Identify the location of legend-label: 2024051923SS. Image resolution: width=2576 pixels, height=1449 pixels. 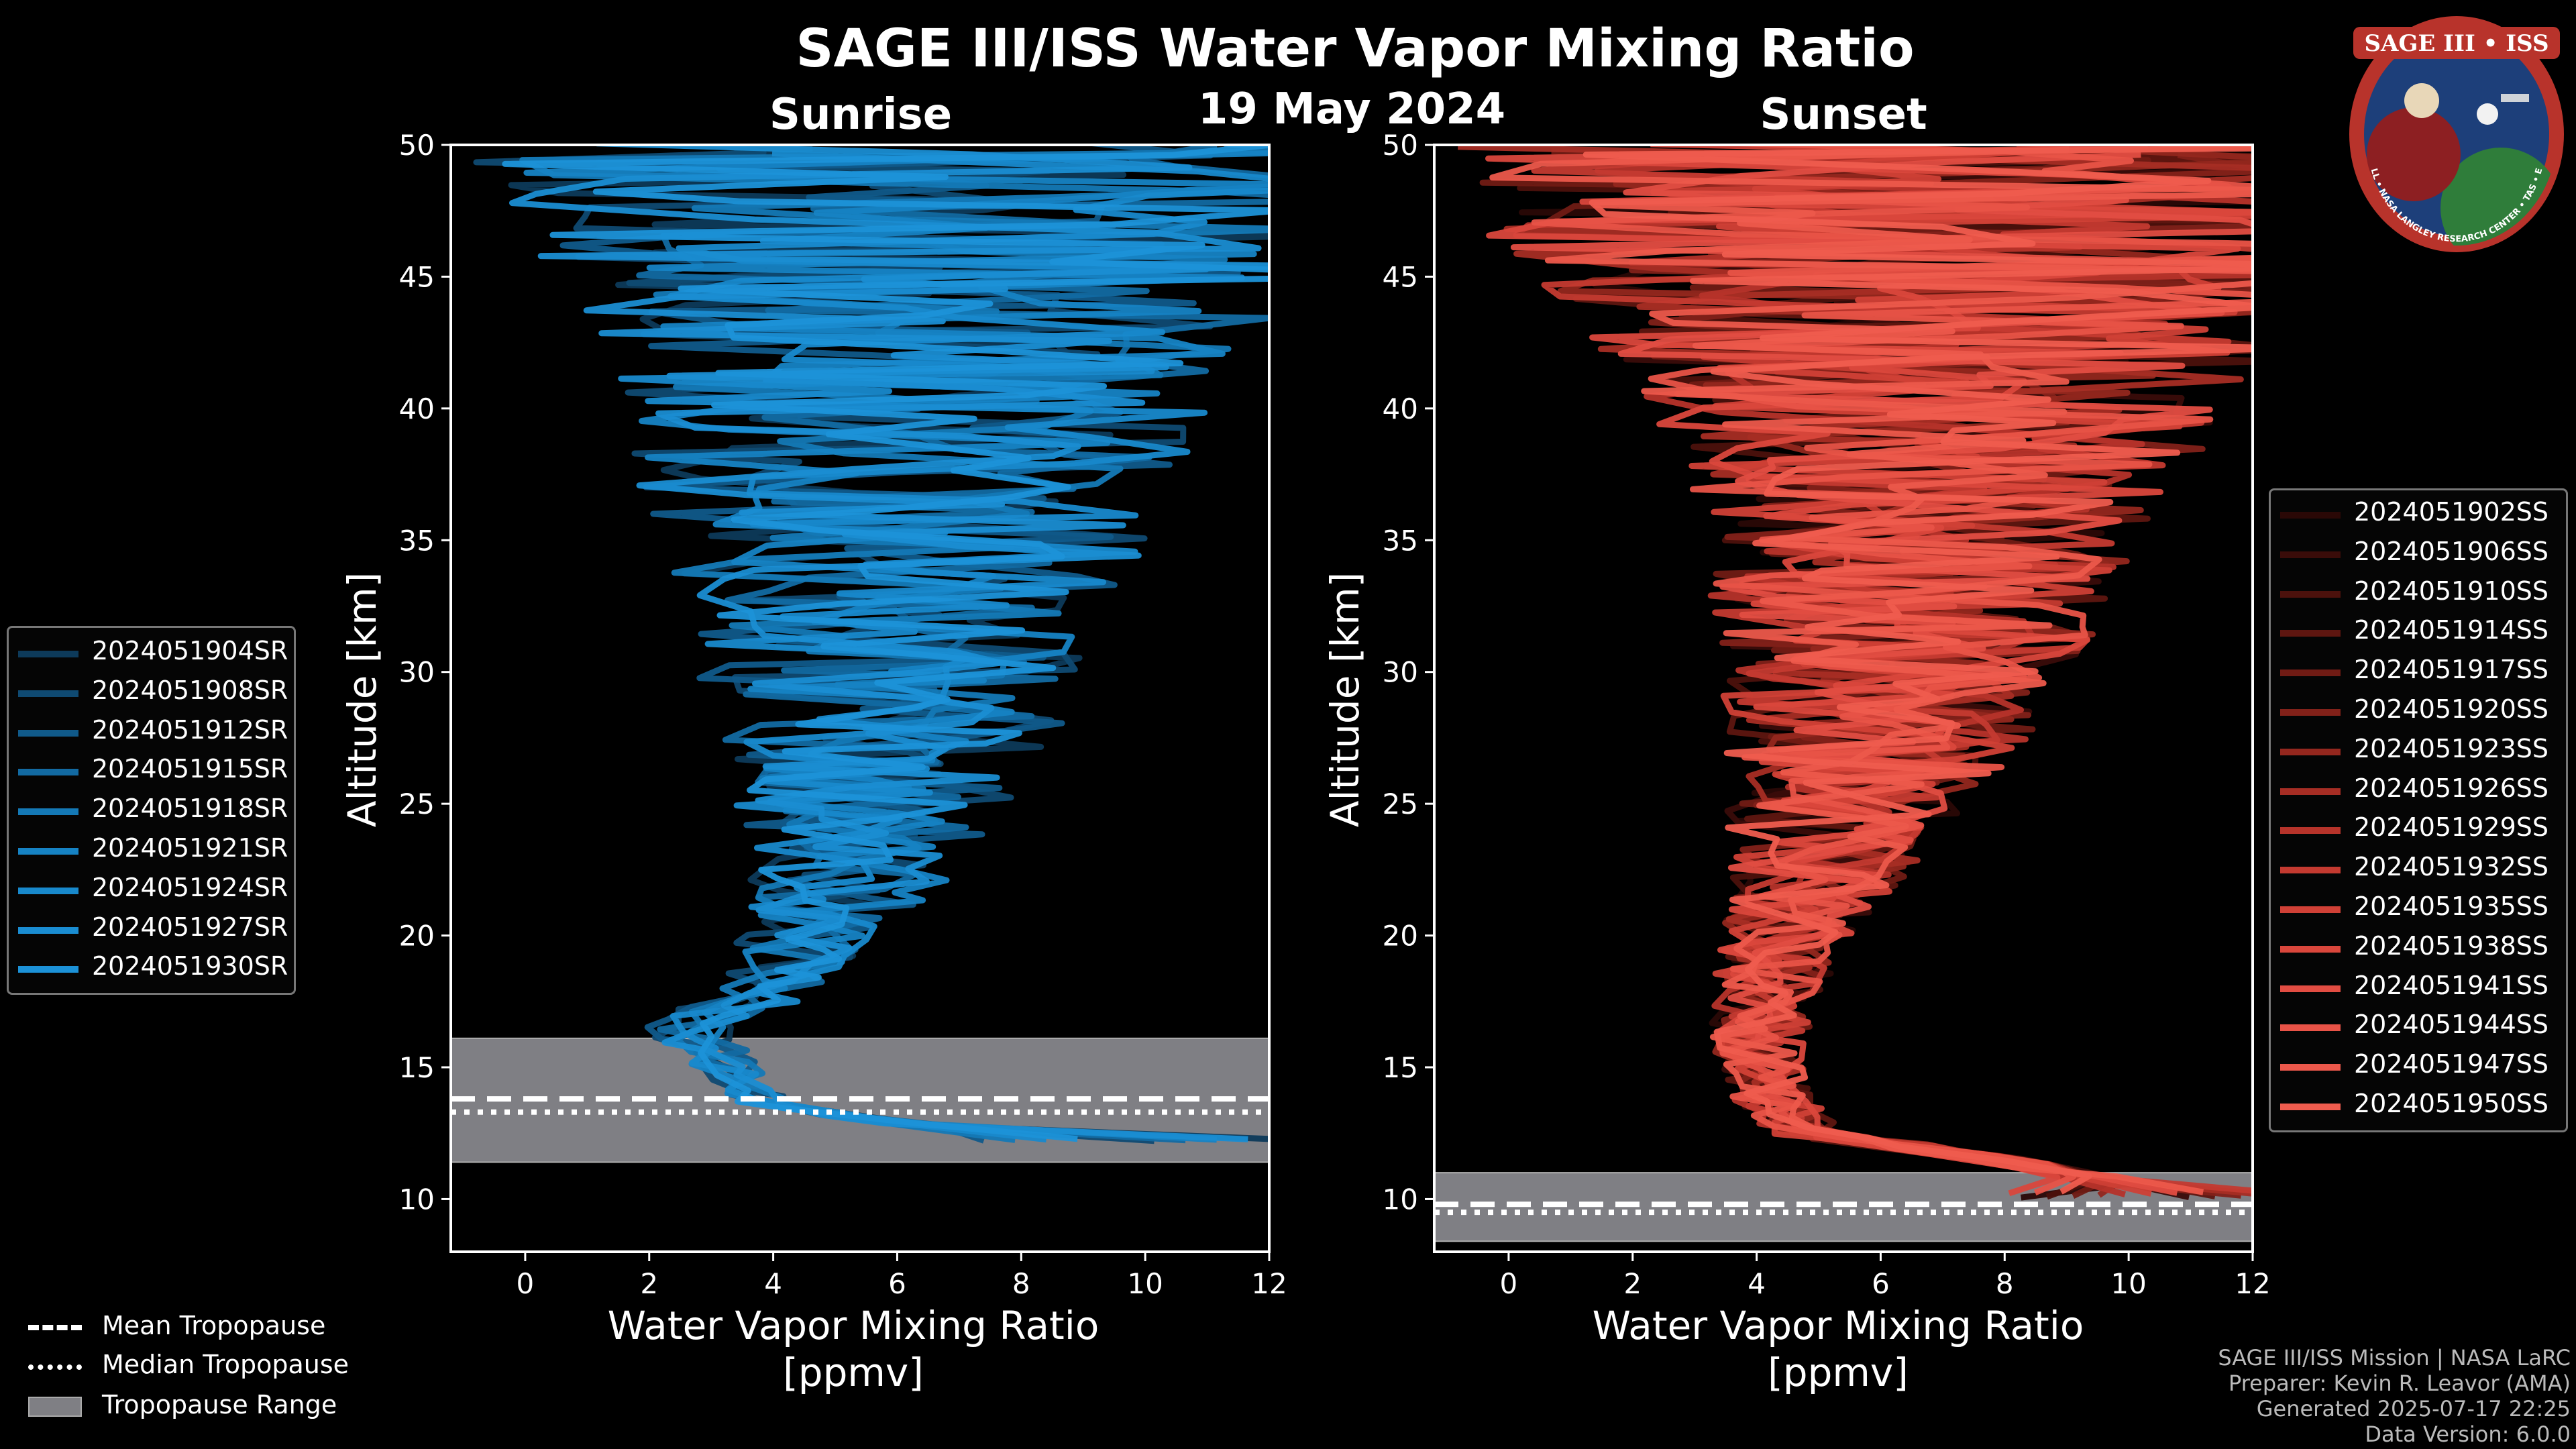
(2451, 748).